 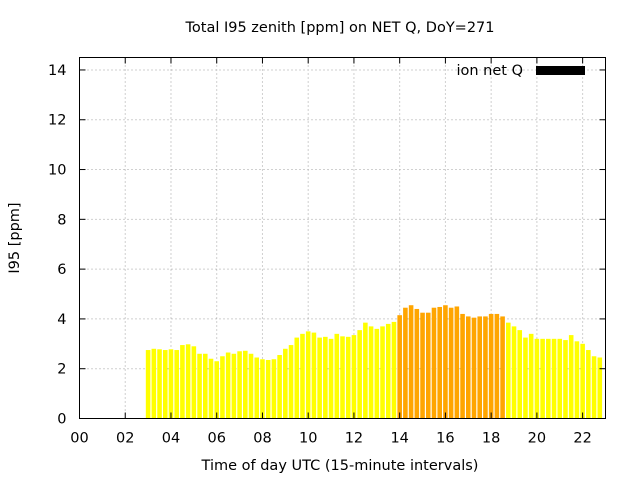 I want to click on y-tick-label: 10, so click(x=57, y=171).